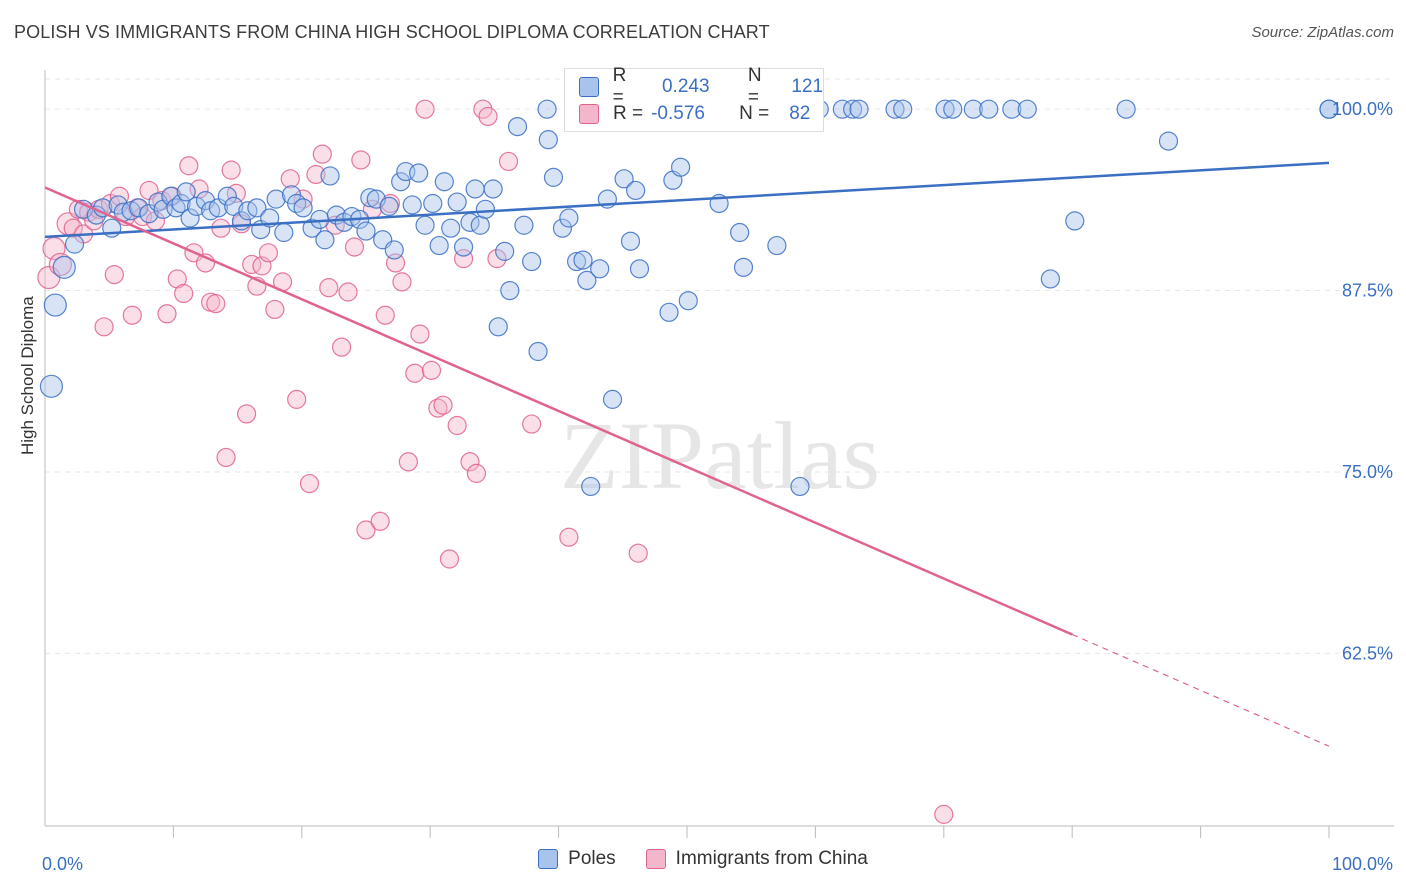 This screenshot has height=892, width=1406. What do you see at coordinates (1367, 653) in the screenshot?
I see `y-tick-label: 62.5%` at bounding box center [1367, 653].